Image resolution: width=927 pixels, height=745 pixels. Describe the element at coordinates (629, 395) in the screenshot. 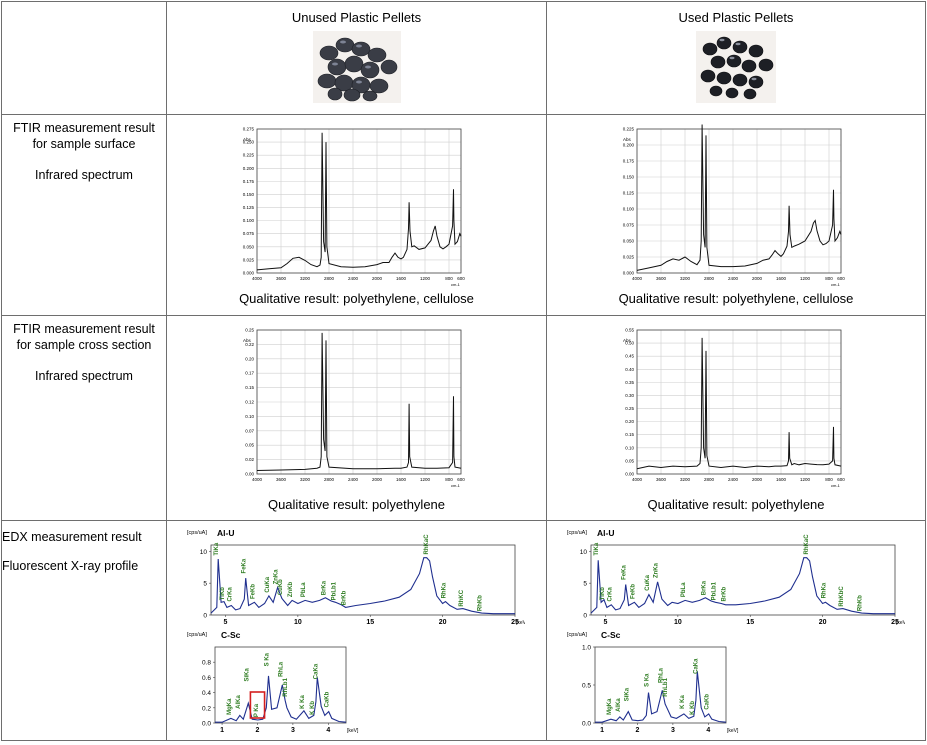

I see `y-tick-label: 0.30` at that location.